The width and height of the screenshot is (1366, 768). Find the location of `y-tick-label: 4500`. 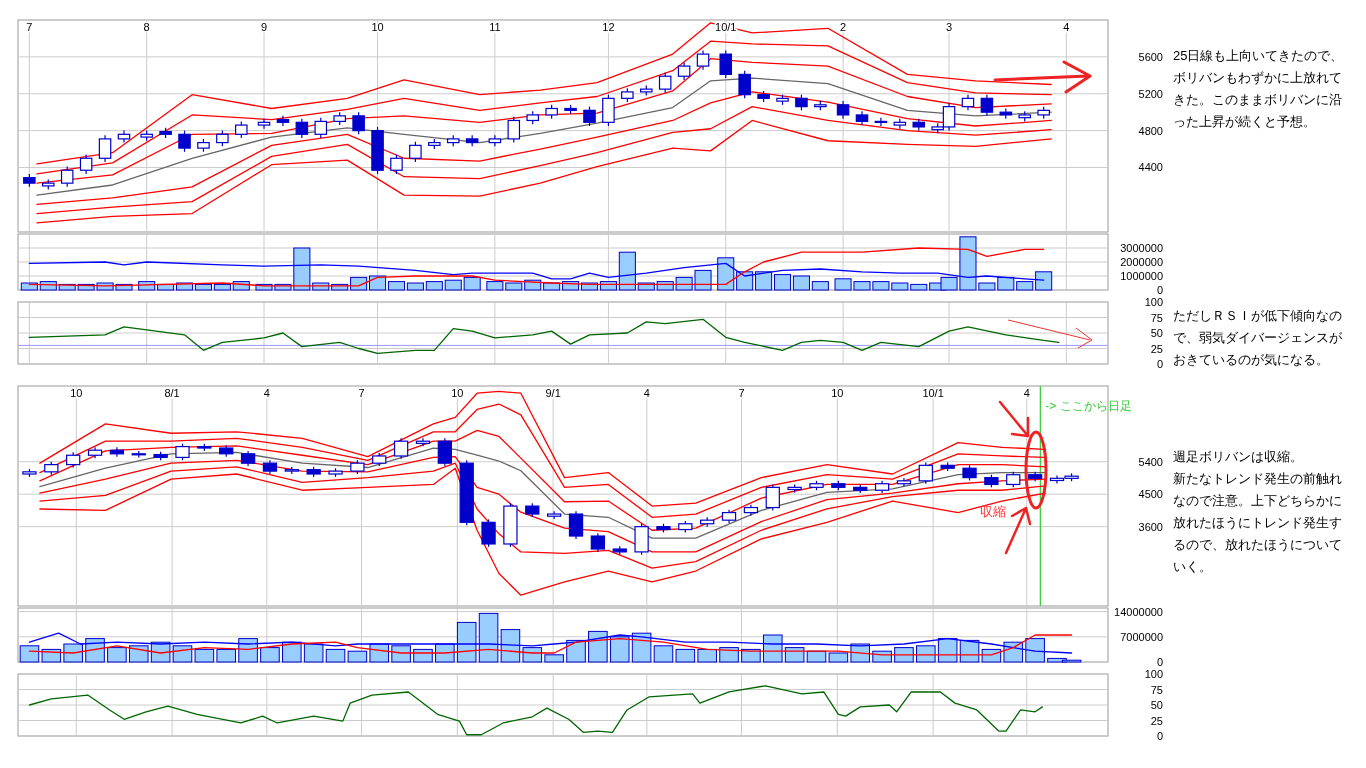

y-tick-label: 4500 is located at coordinates (1150, 494).